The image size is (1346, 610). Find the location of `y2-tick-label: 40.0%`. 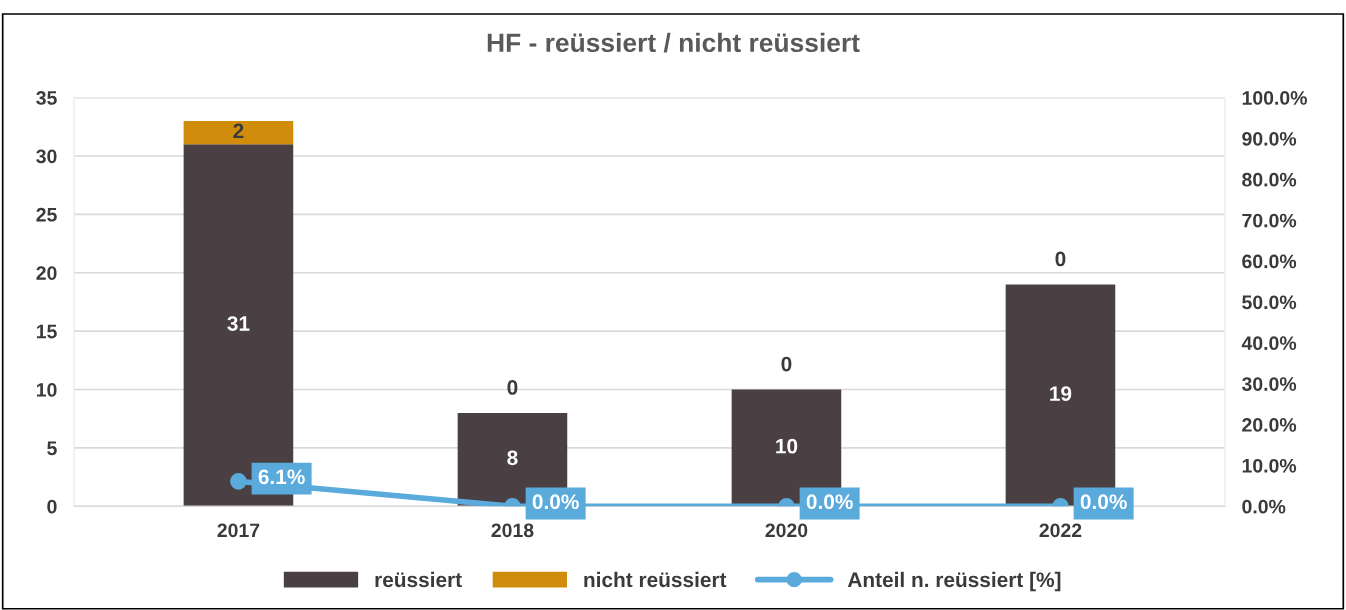

y2-tick-label: 40.0% is located at coordinates (1269, 343).